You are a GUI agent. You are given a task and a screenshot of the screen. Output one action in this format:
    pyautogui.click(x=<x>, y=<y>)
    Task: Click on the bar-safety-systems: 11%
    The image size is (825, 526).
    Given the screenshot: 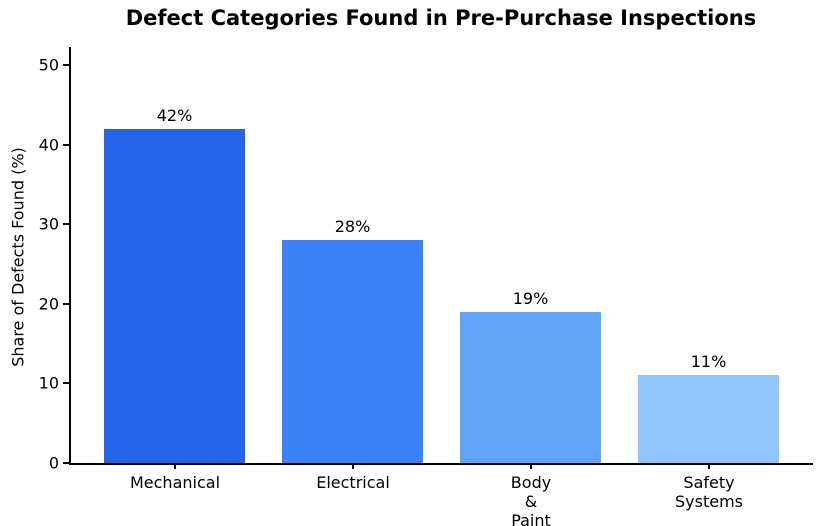 What is the action you would take?
    pyautogui.click(x=708, y=407)
    